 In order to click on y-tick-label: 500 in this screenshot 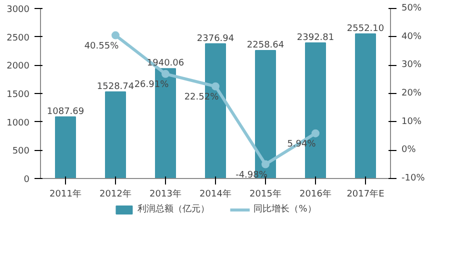, I will do `click(21, 151)`.